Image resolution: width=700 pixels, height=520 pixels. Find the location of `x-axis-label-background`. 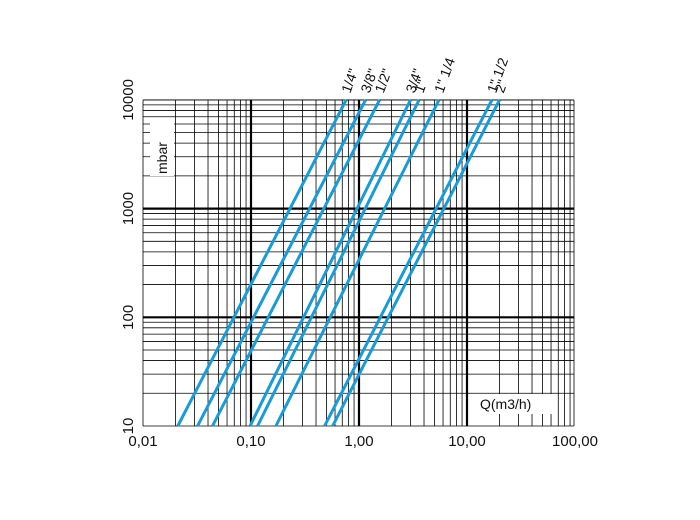

x-axis-label-background is located at coordinates (513, 404).